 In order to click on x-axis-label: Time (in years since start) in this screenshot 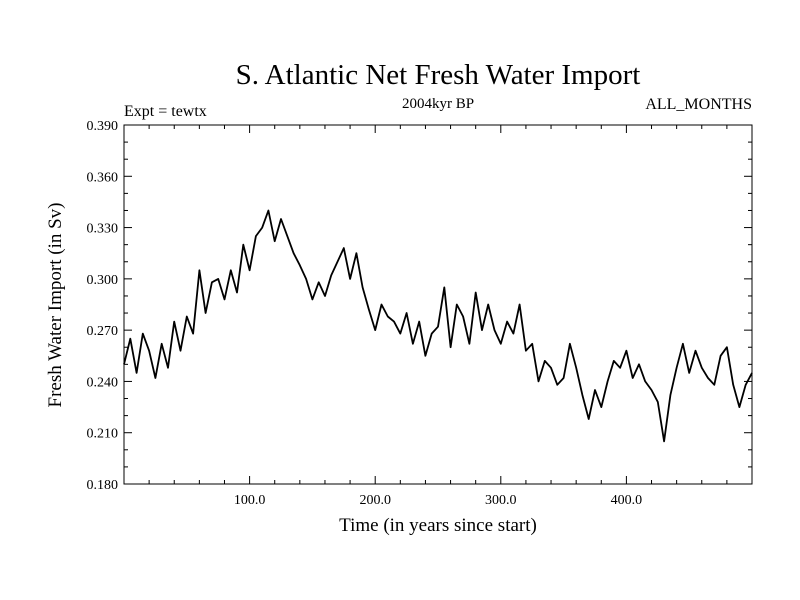, I will do `click(438, 525)`.